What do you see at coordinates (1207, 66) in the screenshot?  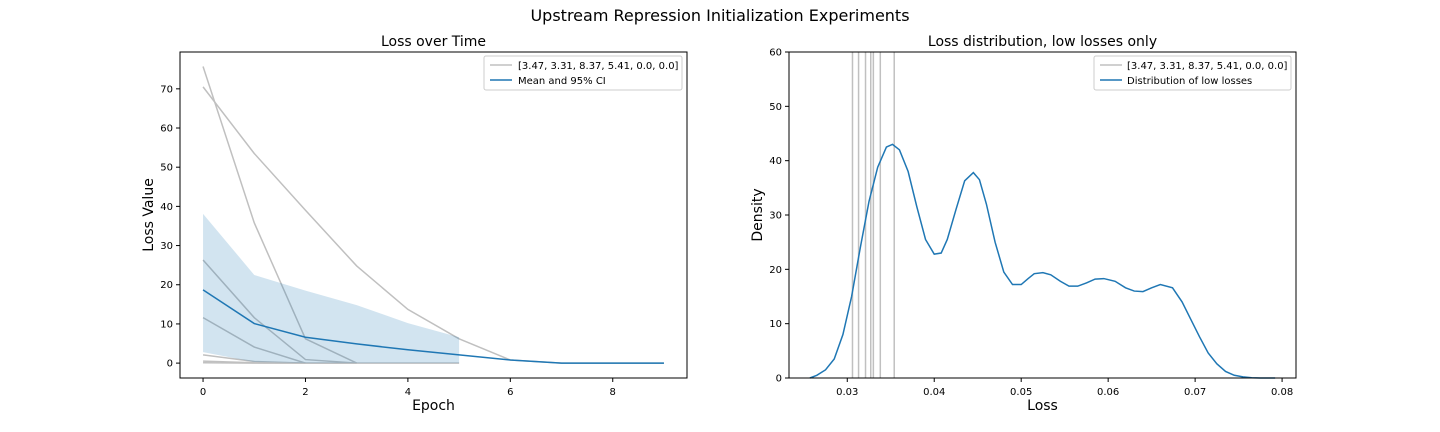 I see `right-legend-vlines-label: [3.47, 3.31, 8.37, 5.41, 0.0, 0.0]` at bounding box center [1207, 66].